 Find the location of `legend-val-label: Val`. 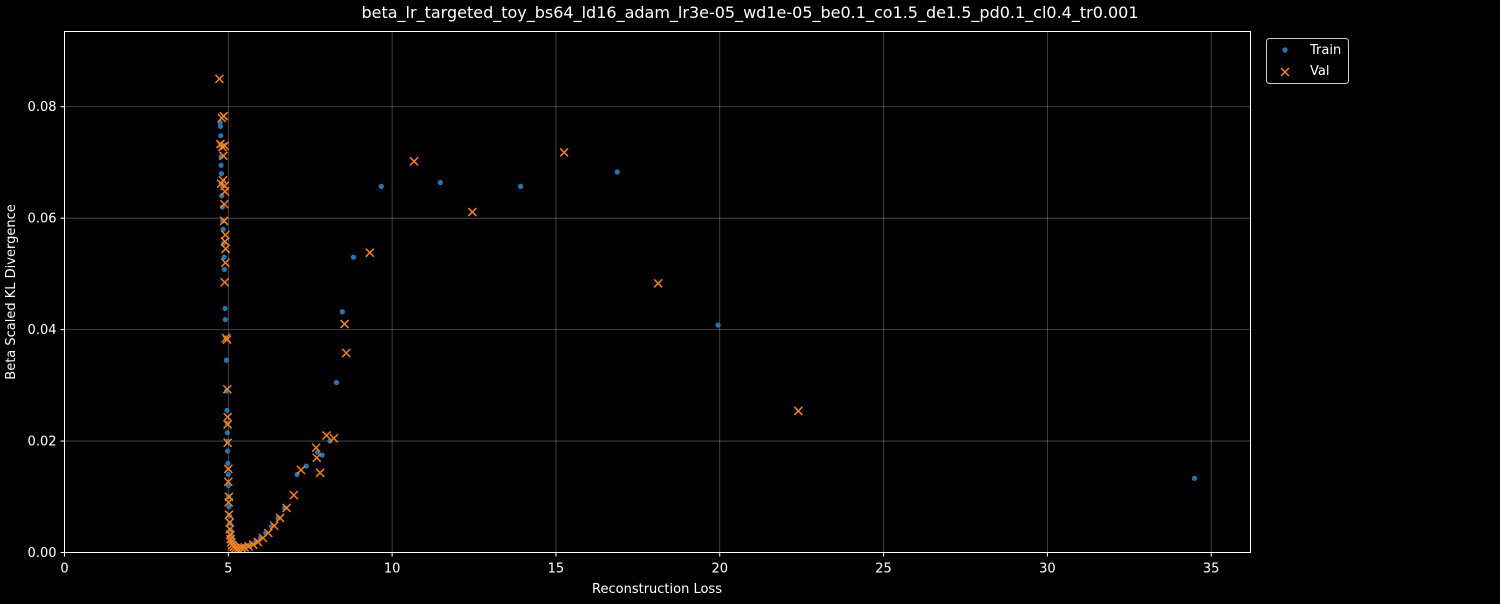

legend-val-label: Val is located at coordinates (1319, 71).